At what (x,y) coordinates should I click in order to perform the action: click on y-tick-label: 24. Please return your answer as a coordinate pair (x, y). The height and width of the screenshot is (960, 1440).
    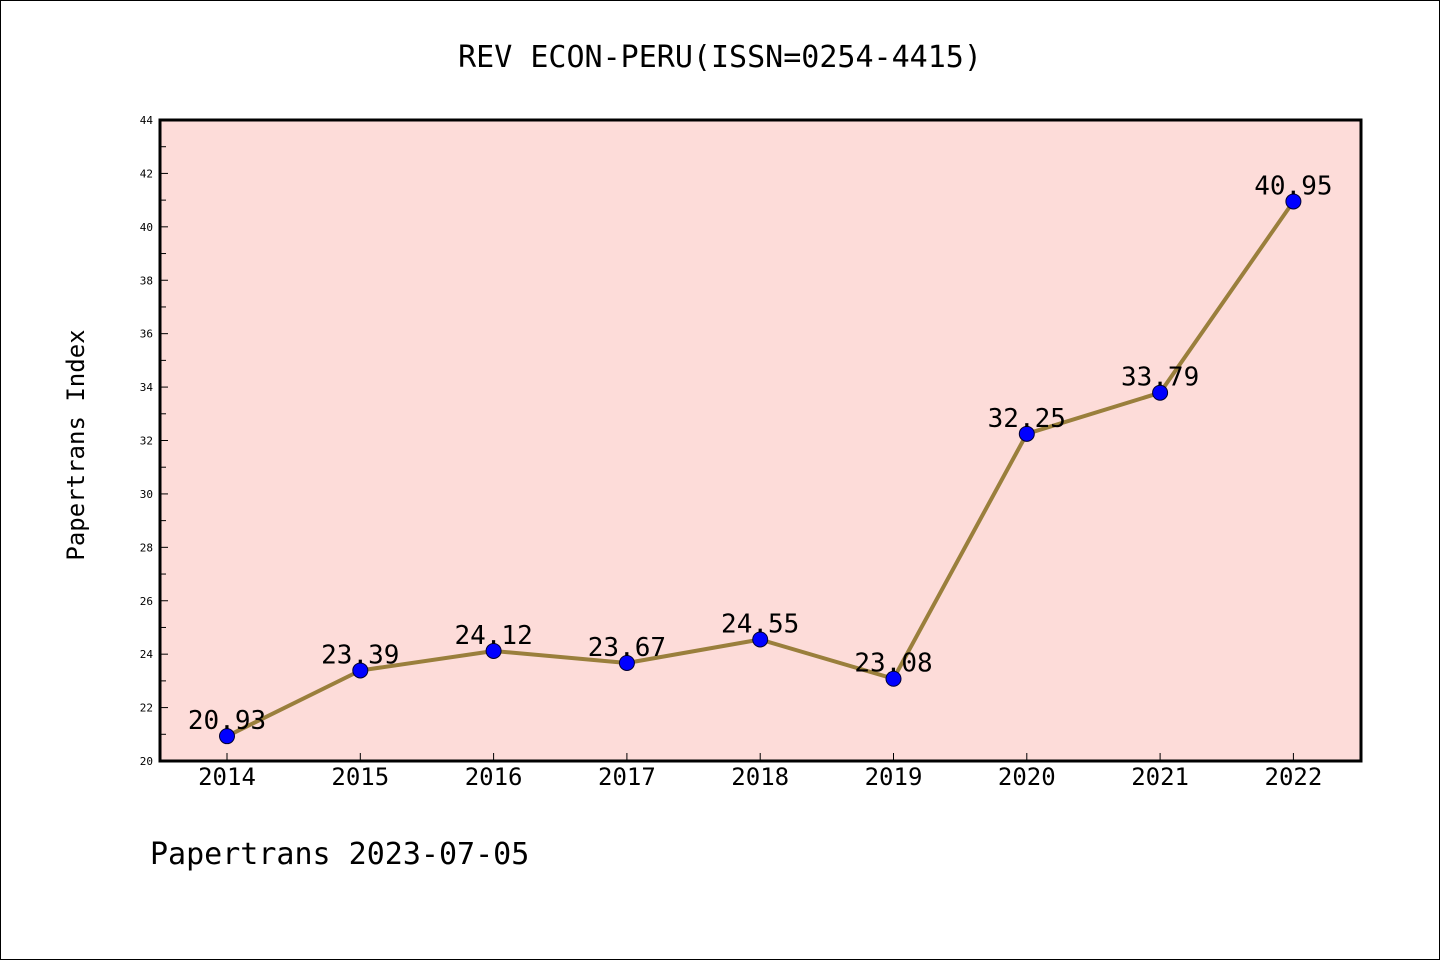
    Looking at the image, I should click on (147, 654).